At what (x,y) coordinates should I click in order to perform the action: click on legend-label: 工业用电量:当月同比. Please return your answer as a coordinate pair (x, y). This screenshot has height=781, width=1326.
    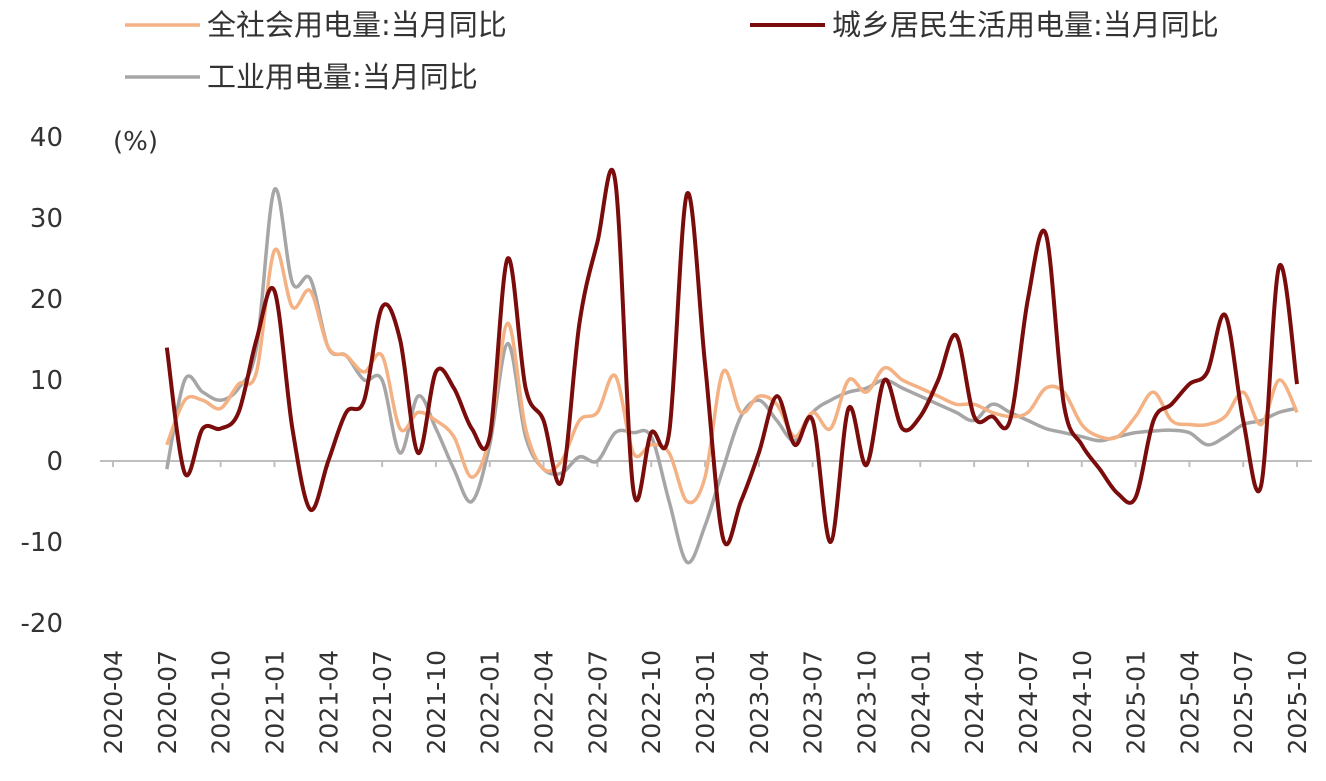
    Looking at the image, I should click on (342, 77).